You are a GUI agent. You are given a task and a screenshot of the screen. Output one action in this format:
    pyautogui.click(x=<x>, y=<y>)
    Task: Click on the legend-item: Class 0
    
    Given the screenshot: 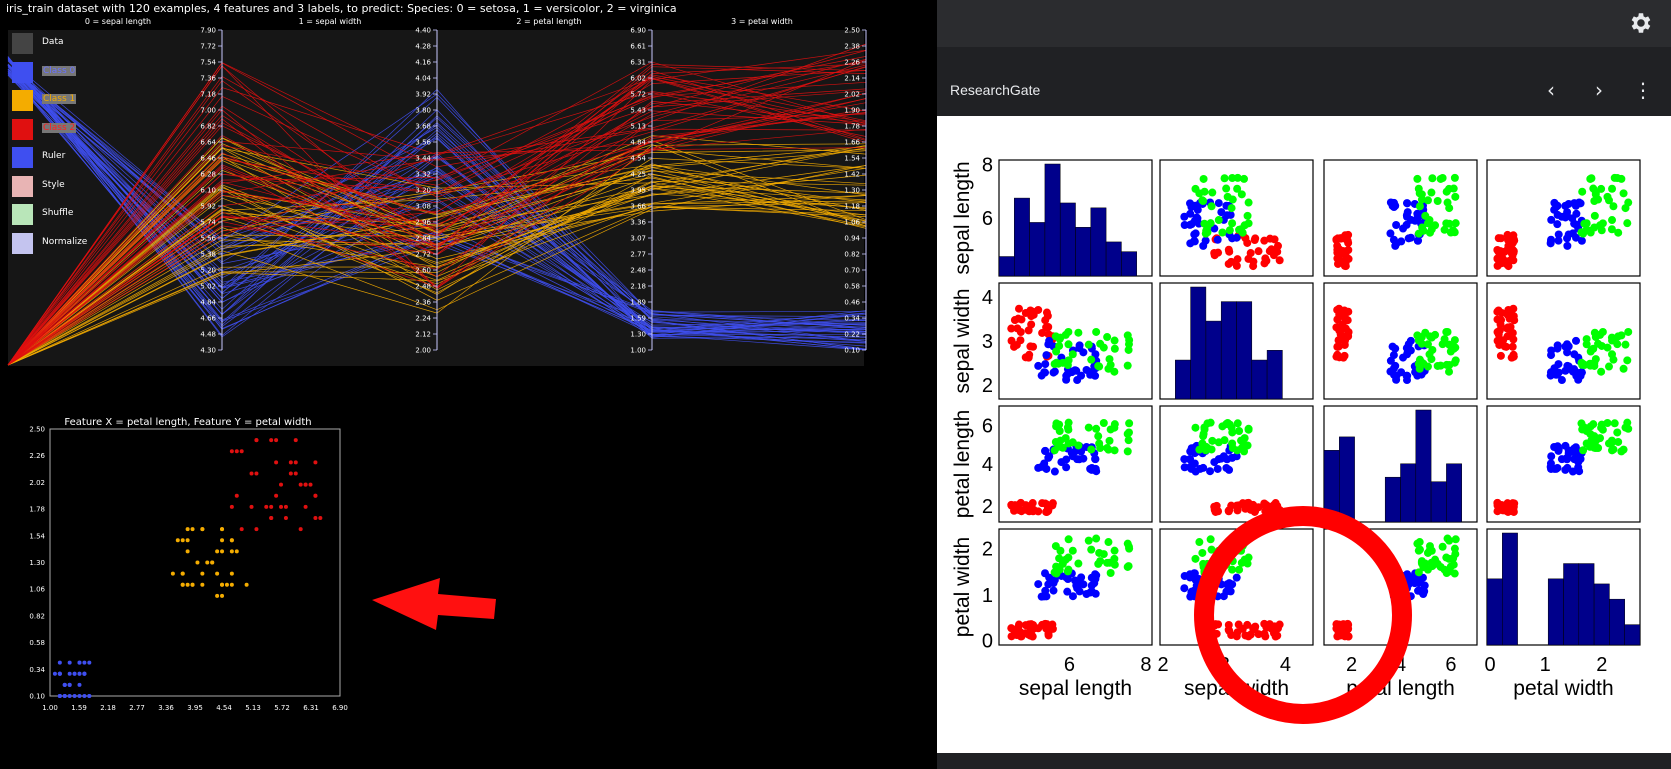 What is the action you would take?
    pyautogui.click(x=72, y=72)
    